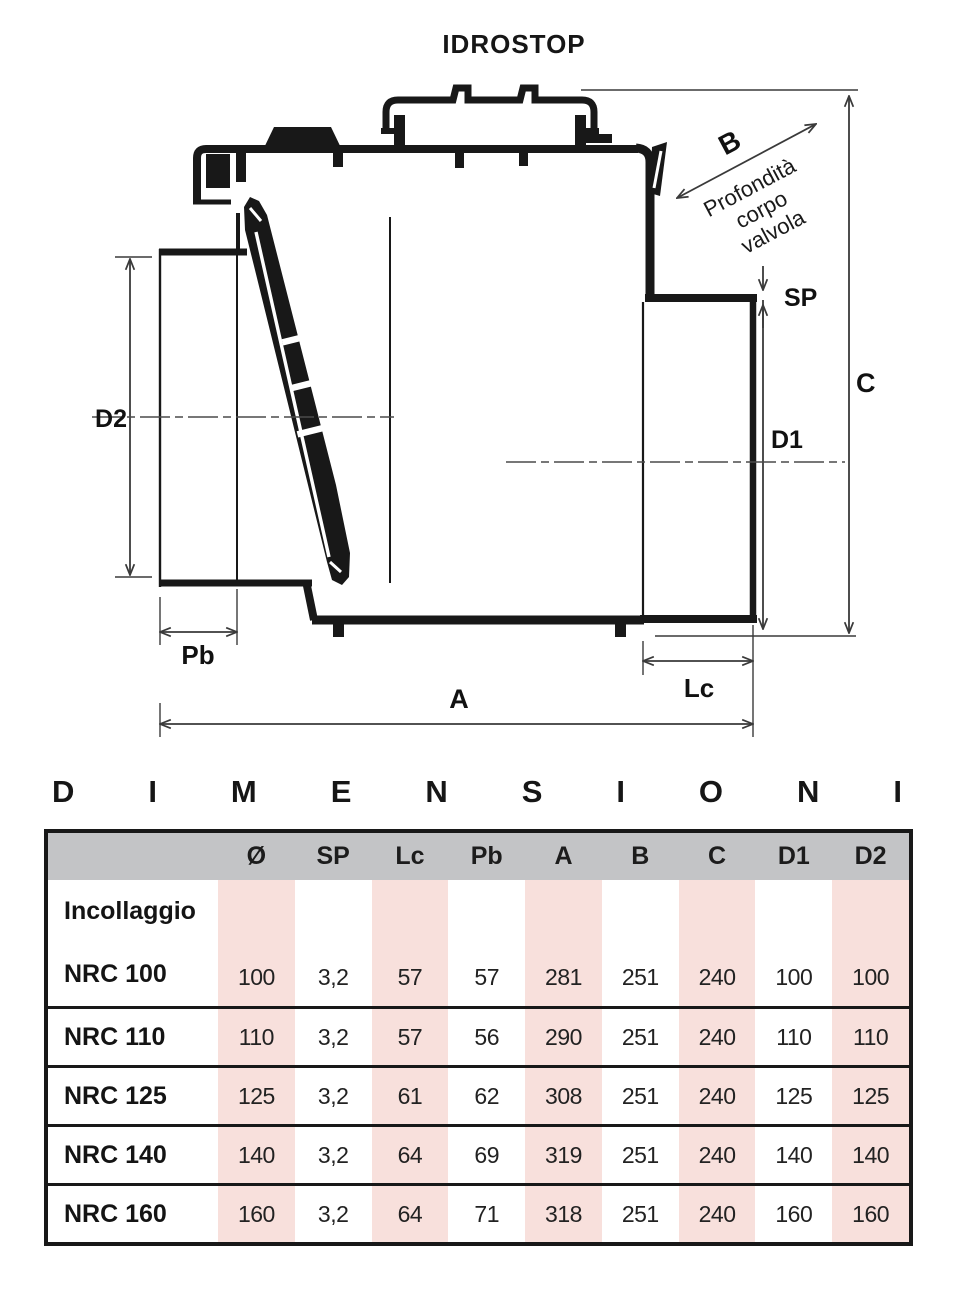 The image size is (967, 1300). I want to click on column-header-pb: Pb, so click(486, 856).